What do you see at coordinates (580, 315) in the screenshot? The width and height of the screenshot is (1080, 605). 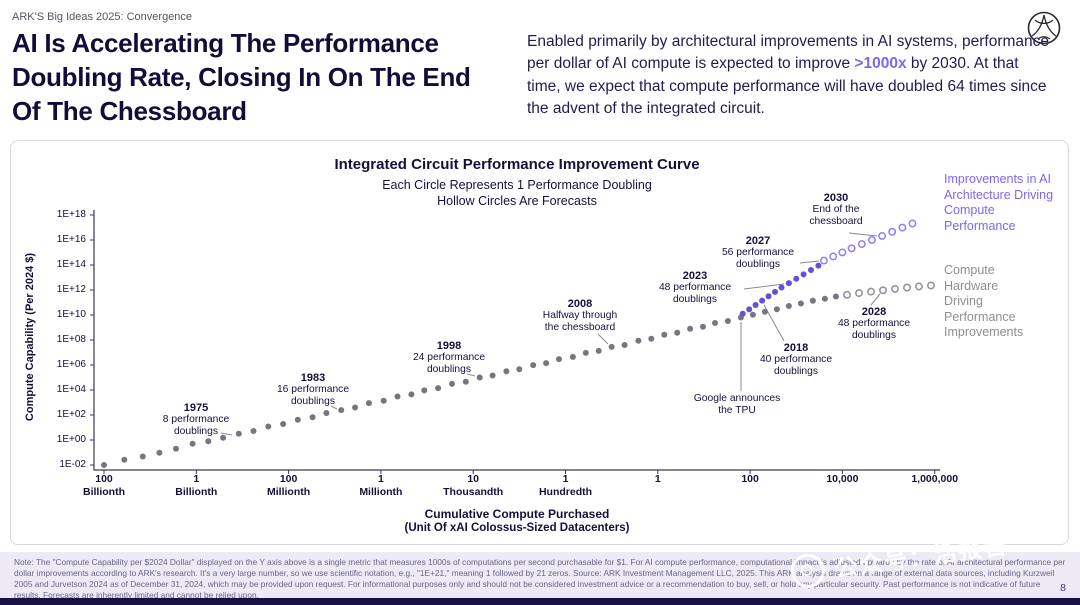 I see `annotation-2008: 2008 Halfway through the chessboard` at bounding box center [580, 315].